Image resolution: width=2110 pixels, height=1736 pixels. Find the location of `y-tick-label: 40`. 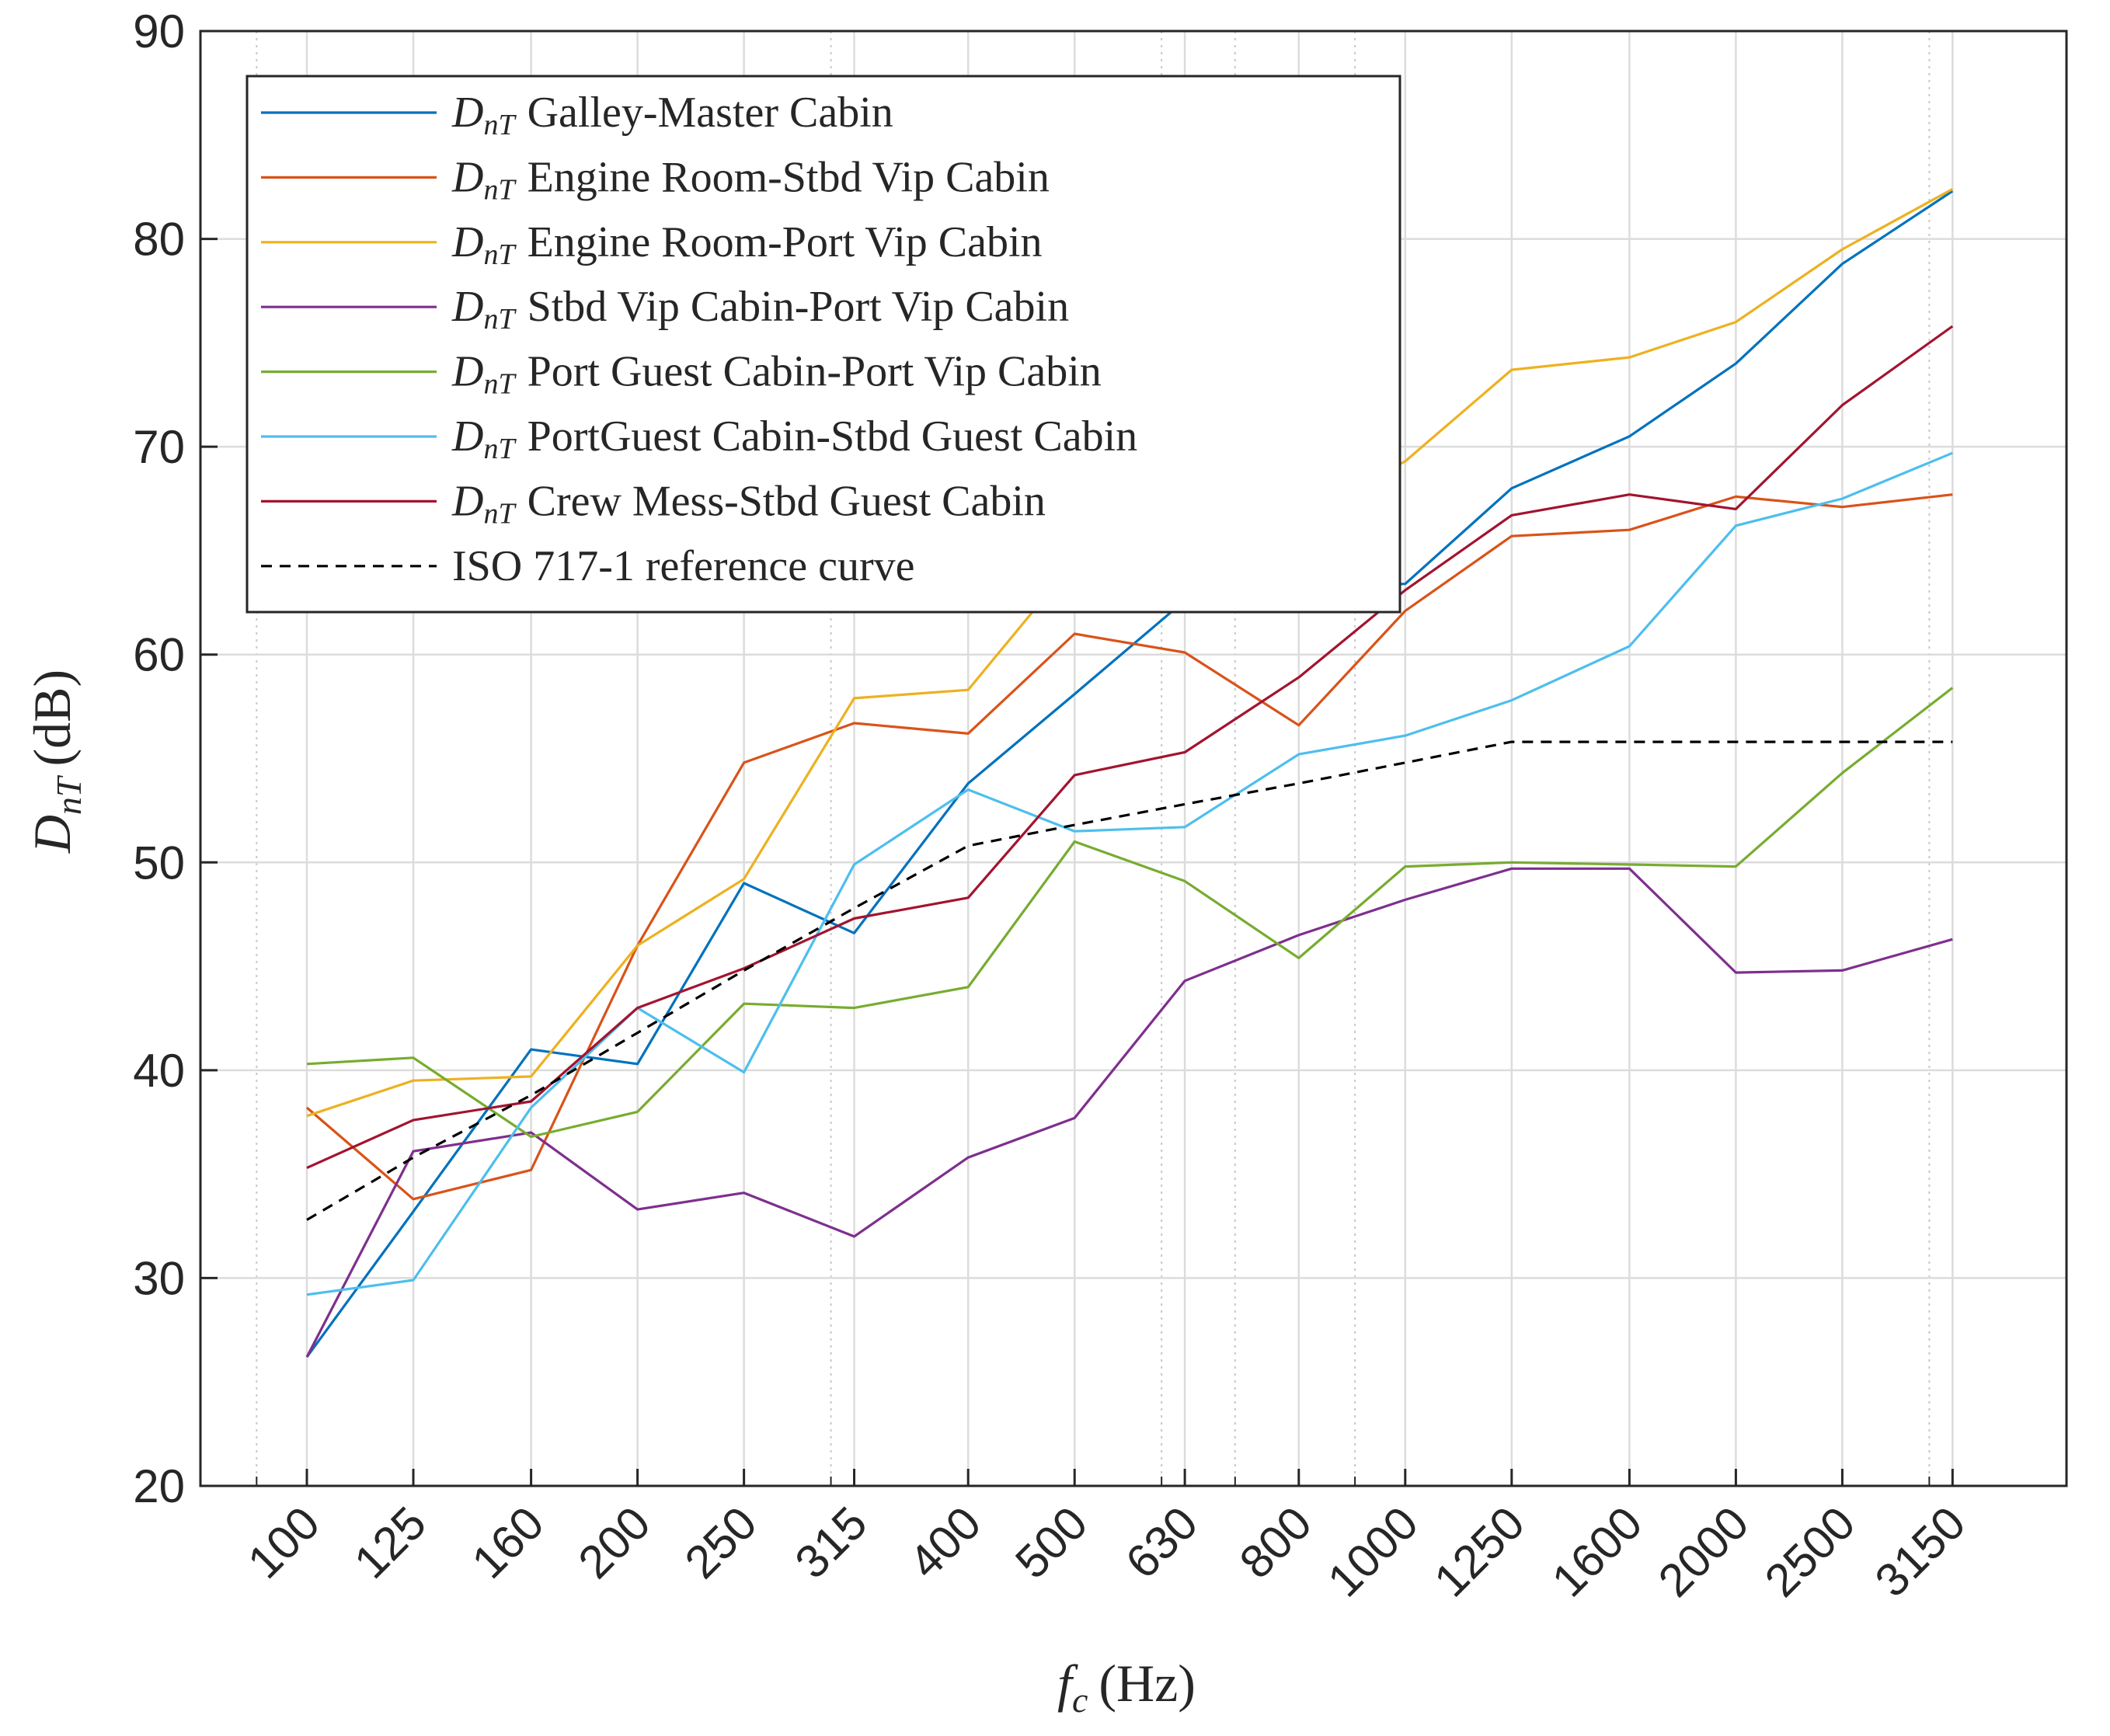

y-tick-label: 40 is located at coordinates (159, 1071).